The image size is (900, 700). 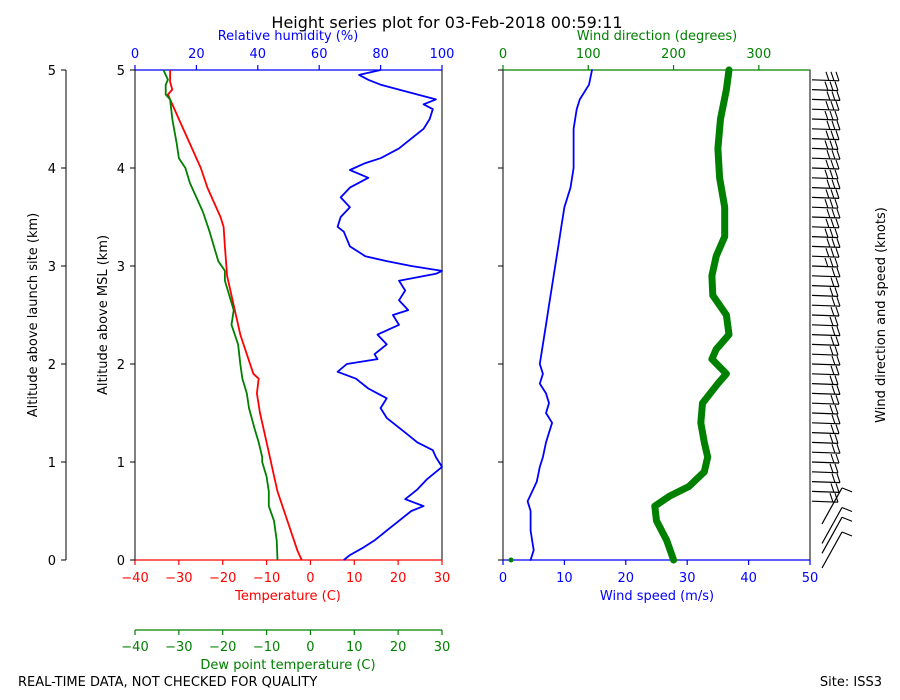 What do you see at coordinates (52, 71) in the screenshot?
I see `outer-altitude-tick-label: 5` at bounding box center [52, 71].